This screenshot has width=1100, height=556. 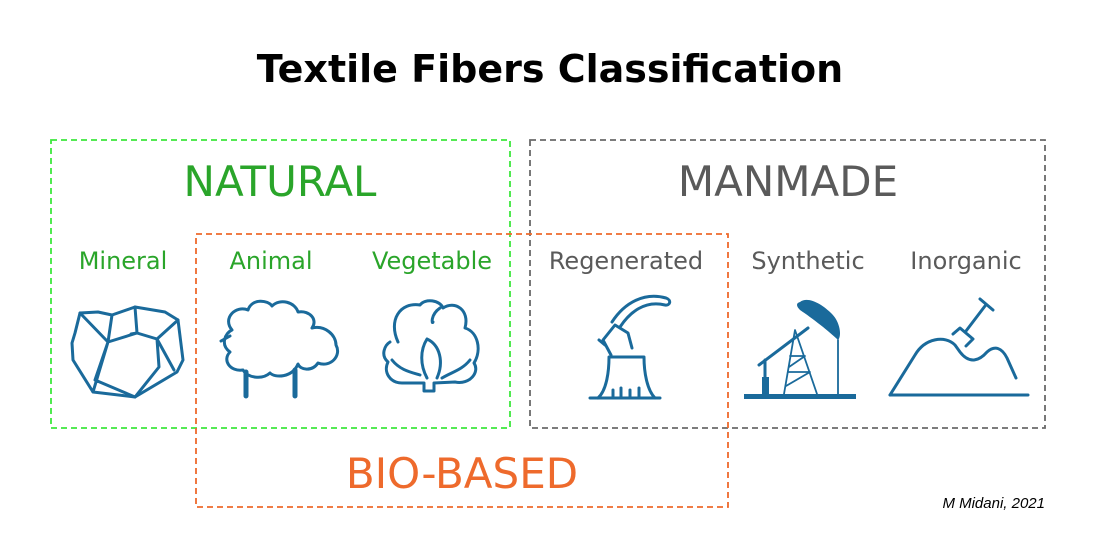 What do you see at coordinates (959, 347) in the screenshot?
I see `shovel-mound-icon` at bounding box center [959, 347].